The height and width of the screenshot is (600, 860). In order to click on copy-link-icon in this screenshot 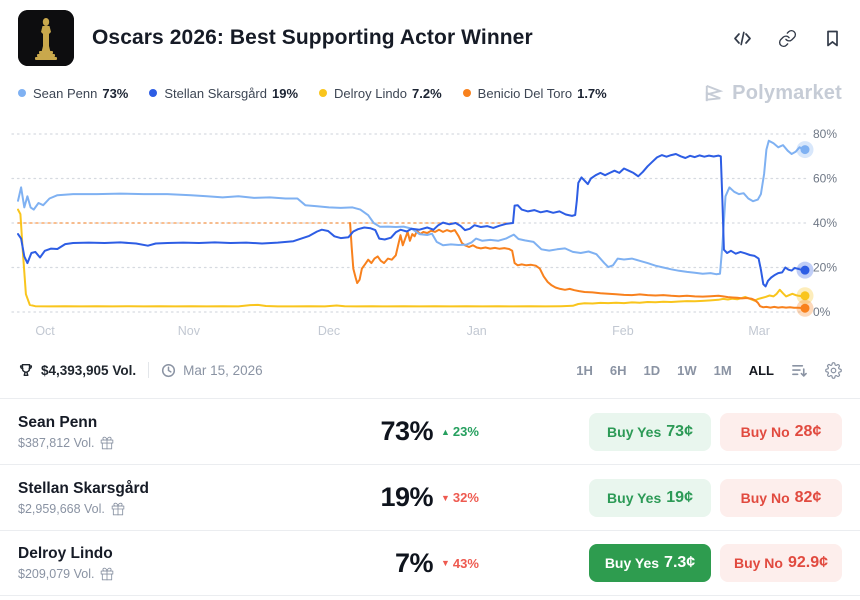, I will do `click(787, 38)`.